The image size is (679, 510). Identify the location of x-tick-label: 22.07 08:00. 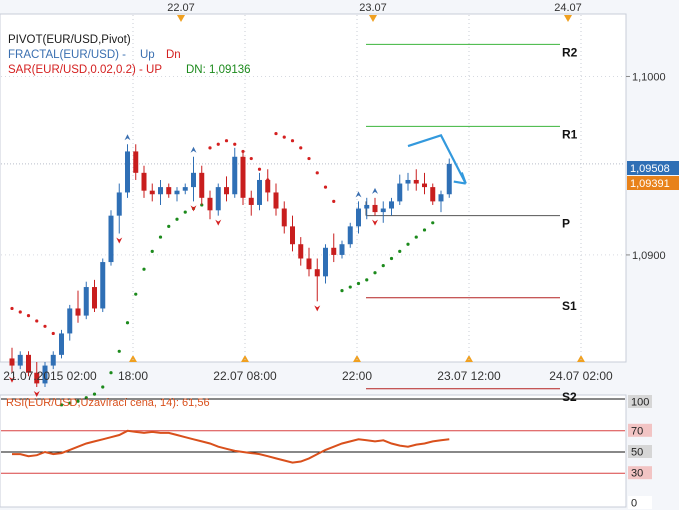
(245, 376).